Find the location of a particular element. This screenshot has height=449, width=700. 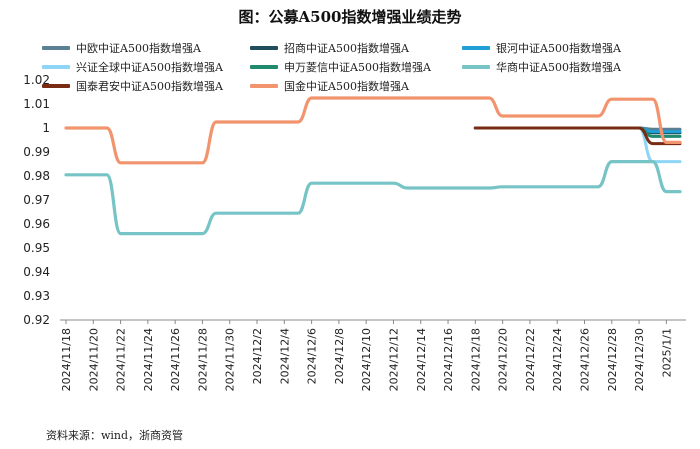

legend-label: 中欧中证A500指数增强A is located at coordinates (138, 48).